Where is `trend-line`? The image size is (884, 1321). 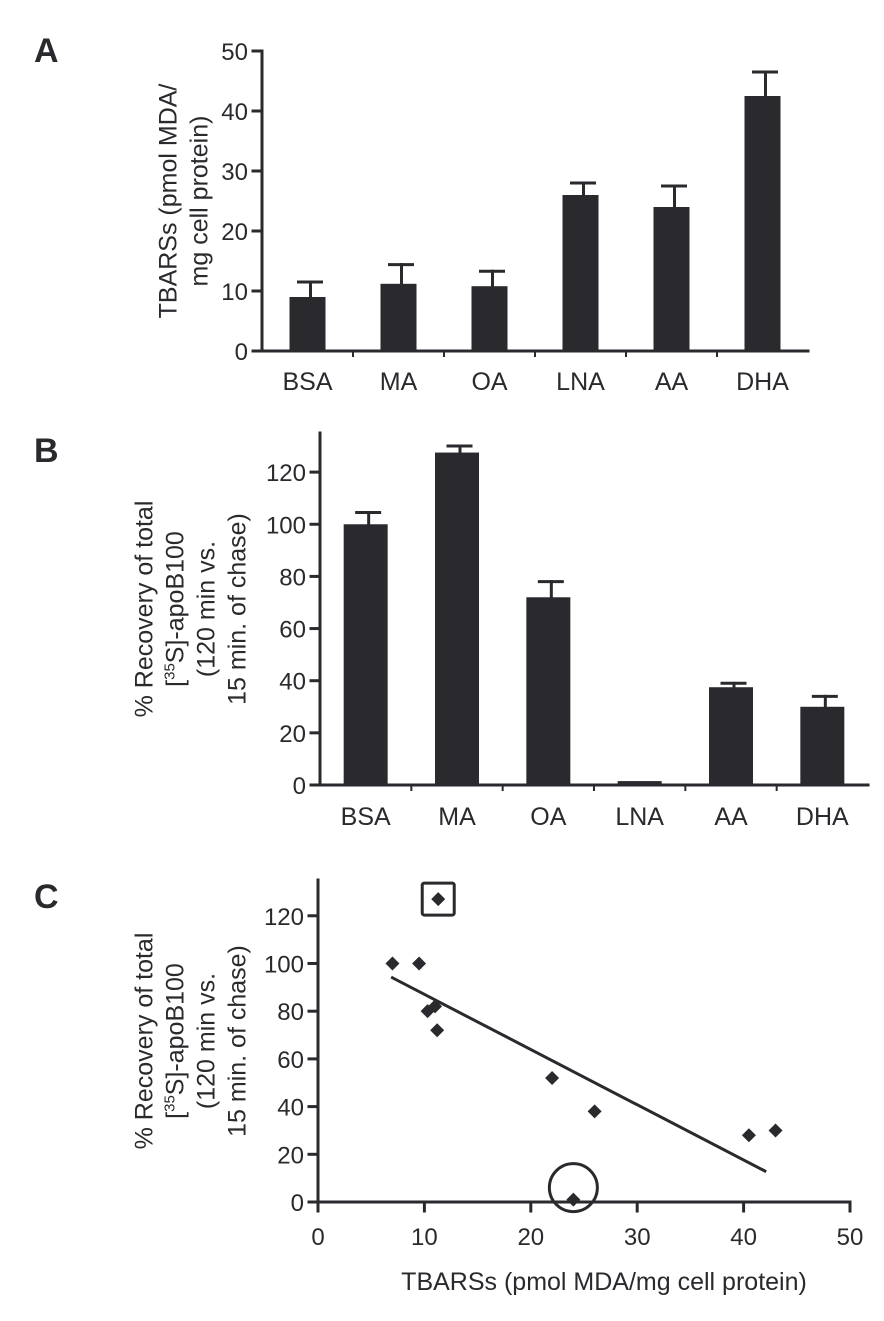
trend-line is located at coordinates (578, 1074).